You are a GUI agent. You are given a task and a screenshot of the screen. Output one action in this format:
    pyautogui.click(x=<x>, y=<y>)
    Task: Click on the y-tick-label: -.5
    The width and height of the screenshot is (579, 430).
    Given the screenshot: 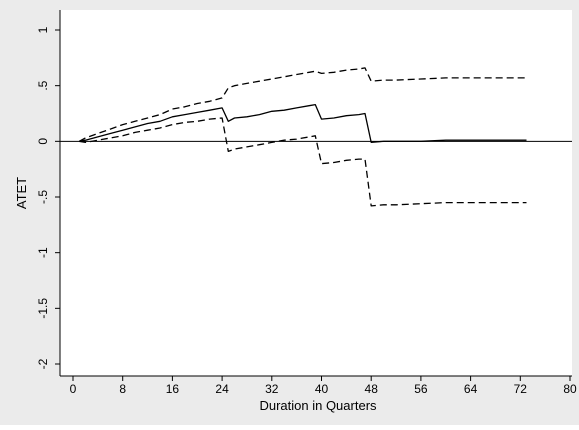 What is the action you would take?
    pyautogui.click(x=43, y=197)
    